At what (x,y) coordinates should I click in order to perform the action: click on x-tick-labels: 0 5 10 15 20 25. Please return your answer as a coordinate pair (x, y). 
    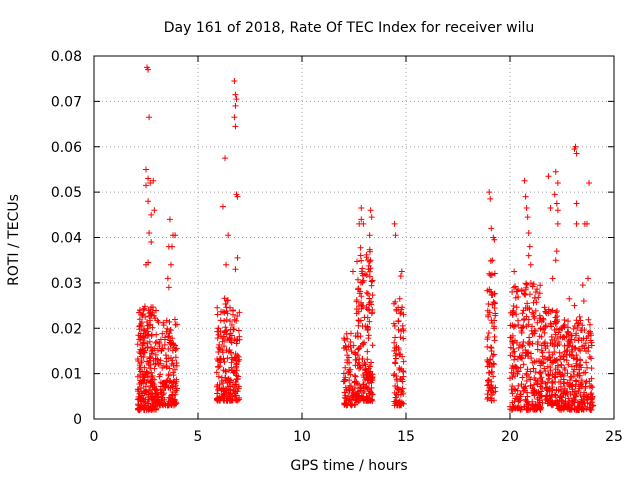
    Looking at the image, I should click on (356, 437).